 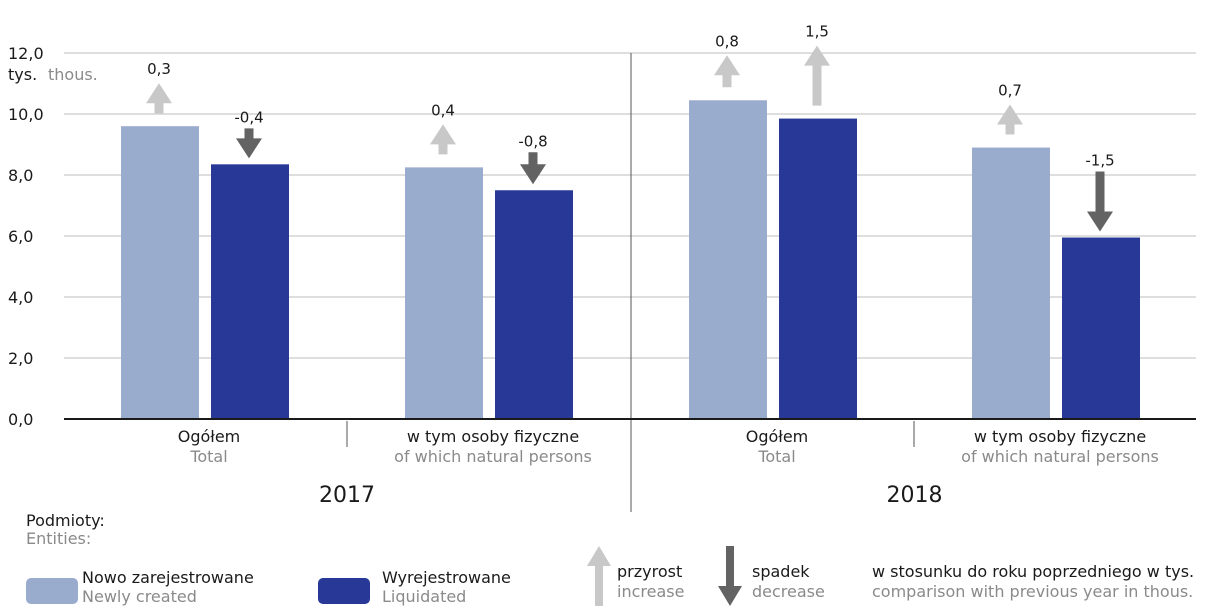 What do you see at coordinates (1099, 161) in the screenshot?
I see `change-label: -1,5` at bounding box center [1099, 161].